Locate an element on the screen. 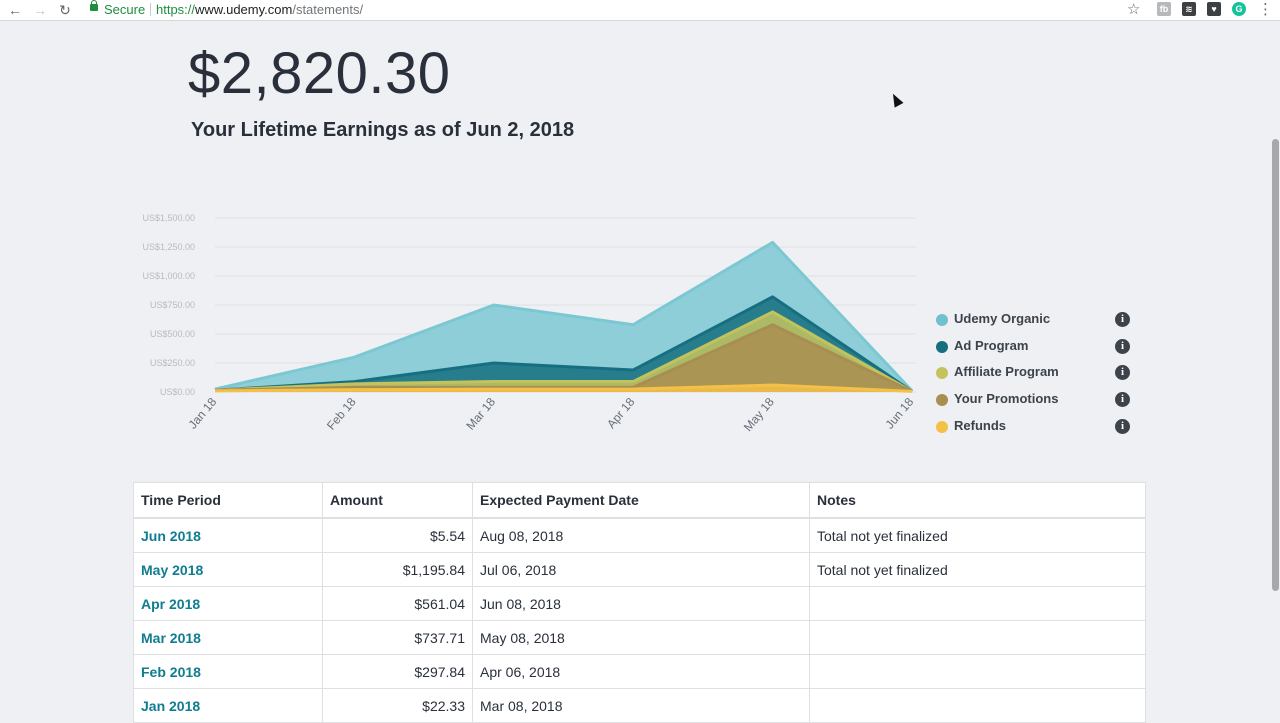 The height and width of the screenshot is (723, 1280). payment-date-cell: Mar 08, 2018 is located at coordinates (641, 705).